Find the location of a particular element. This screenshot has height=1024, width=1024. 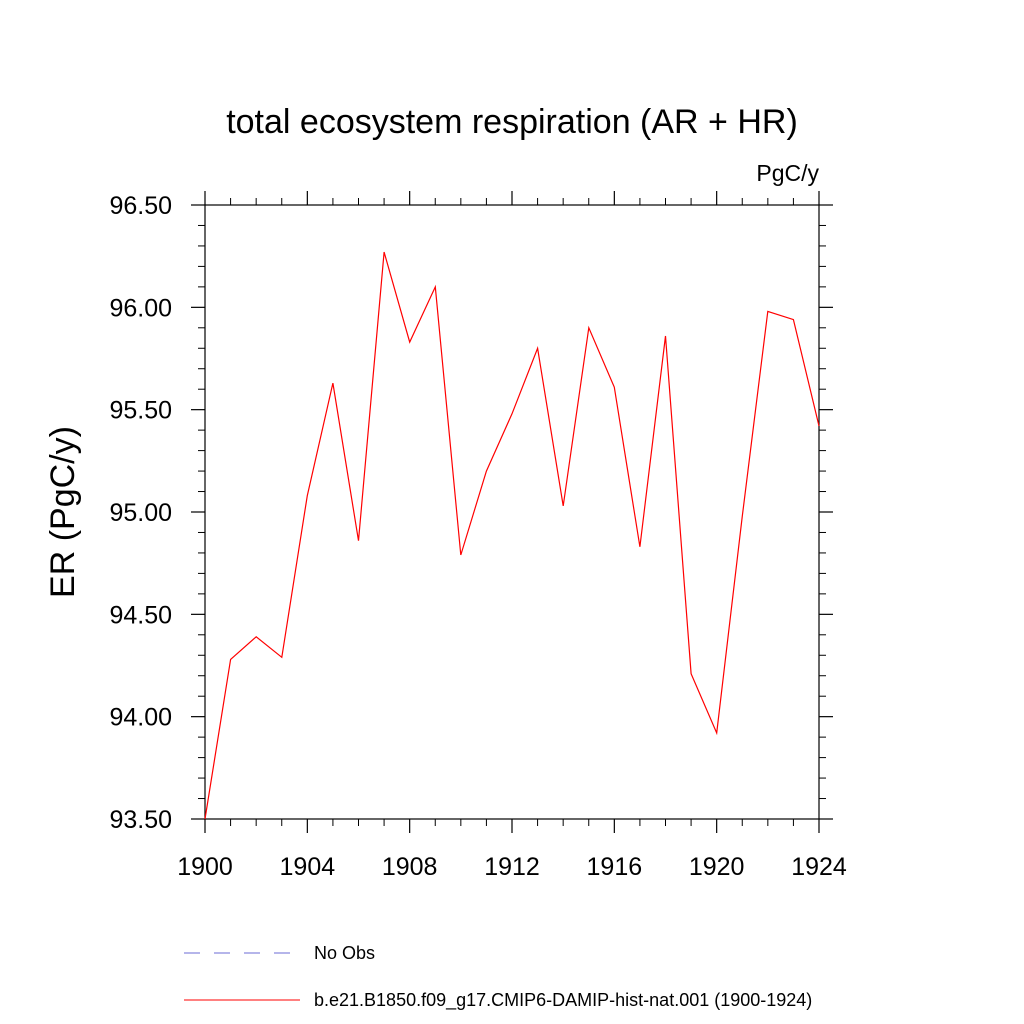

legend-label-no-obs: No Obs is located at coordinates (344, 953).